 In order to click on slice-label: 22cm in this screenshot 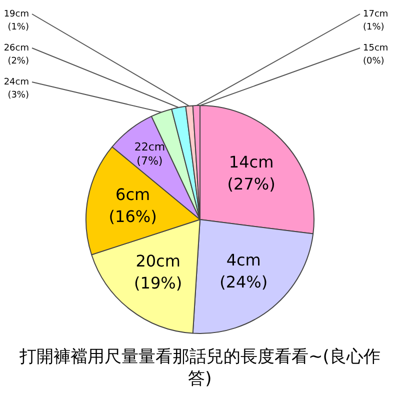, I will do `click(150, 147)`.